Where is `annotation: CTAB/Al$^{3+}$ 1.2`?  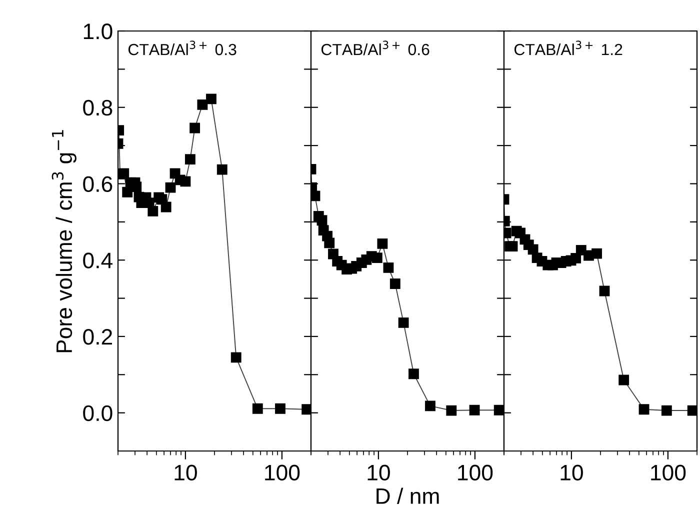 annotation: CTAB/Al$^{3+}$ 1.2 is located at coordinates (568, 48).